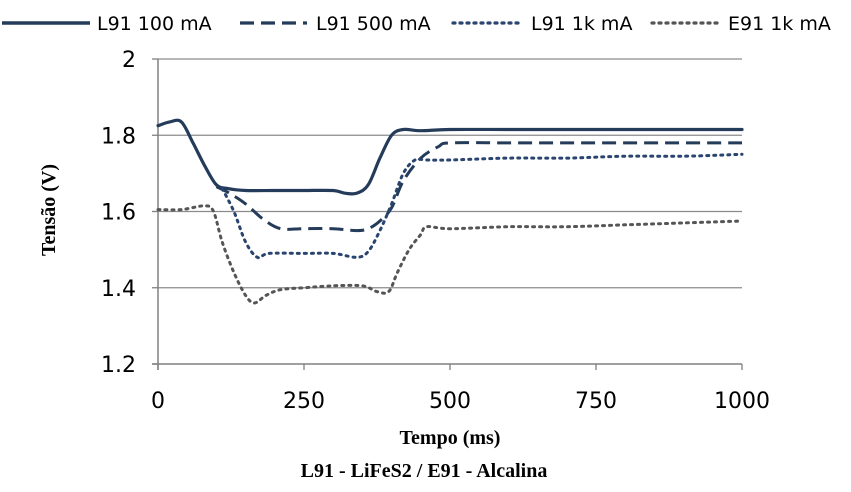 The image size is (851, 492). What do you see at coordinates (450, 401) in the screenshot?
I see `x-tick-label: 500` at bounding box center [450, 401].